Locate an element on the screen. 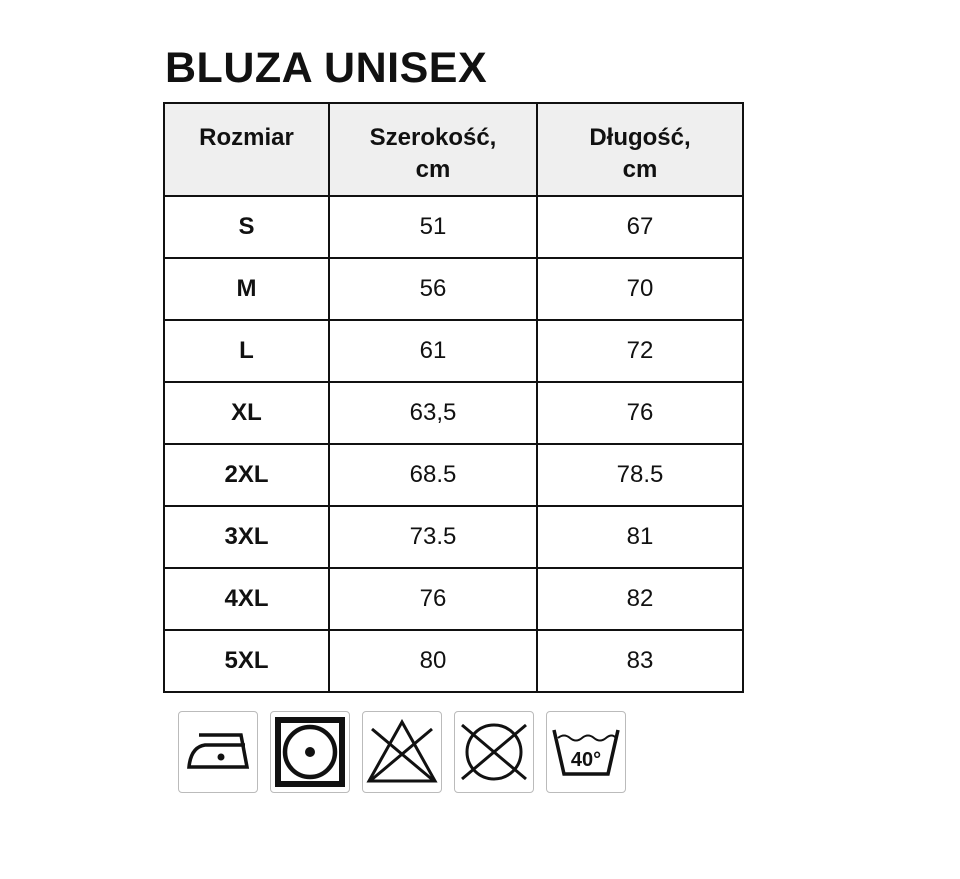  cell-size: 3XL is located at coordinates (246, 537).